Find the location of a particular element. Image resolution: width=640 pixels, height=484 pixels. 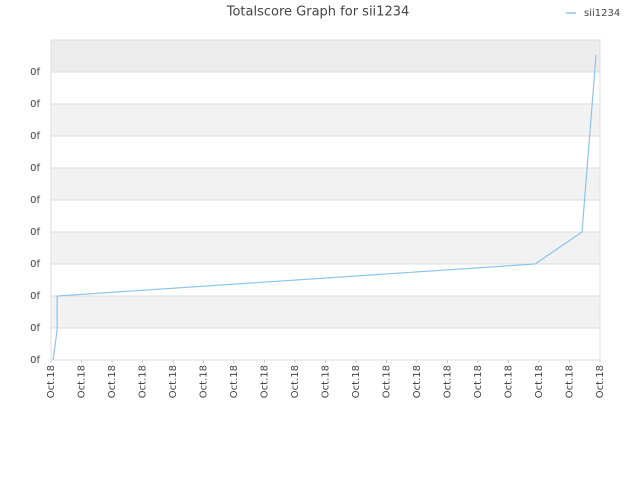

legend-label: sii1234 is located at coordinates (602, 13).